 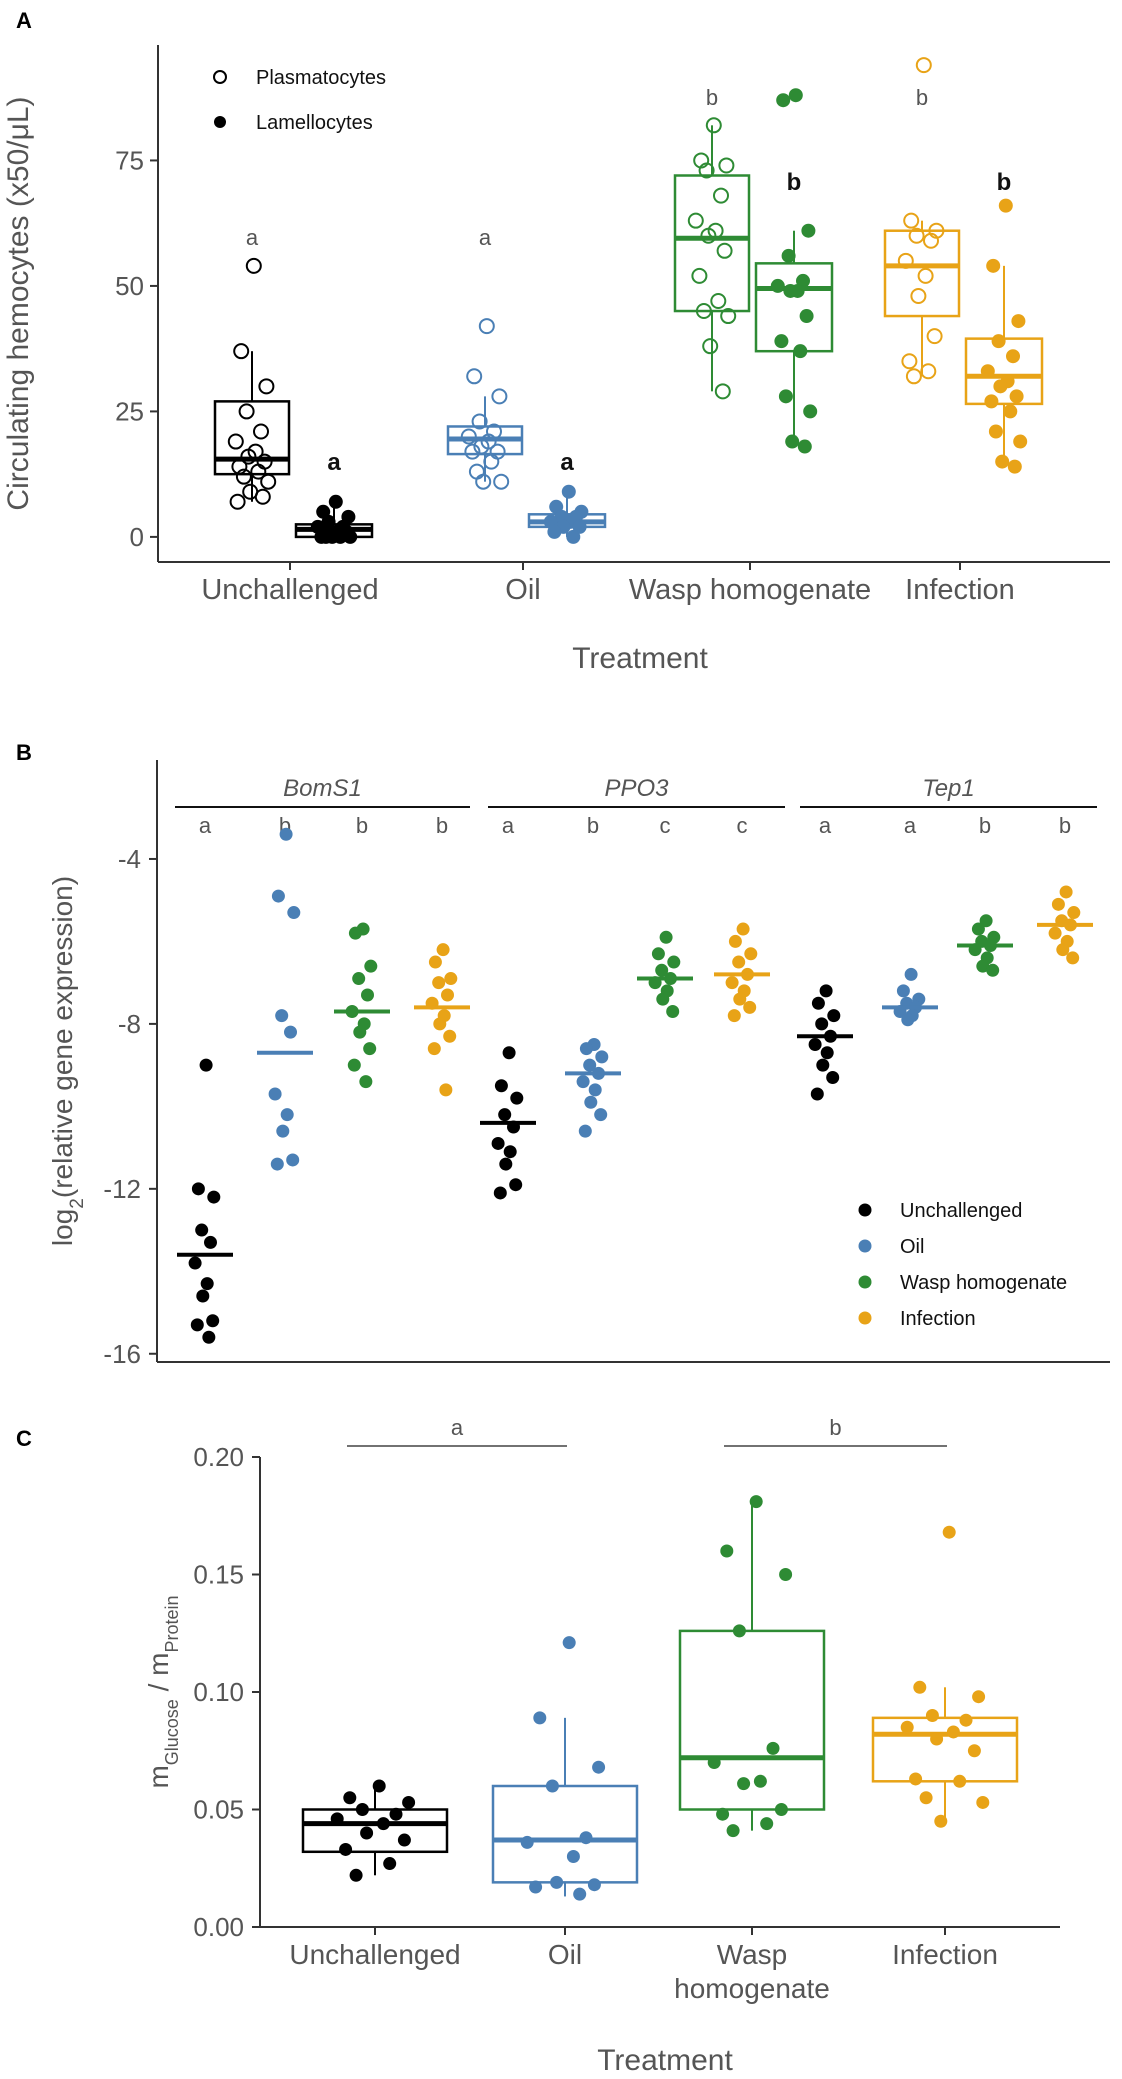 I want to click on y-tick-label-0-15: 0.15, so click(x=218, y=1575).